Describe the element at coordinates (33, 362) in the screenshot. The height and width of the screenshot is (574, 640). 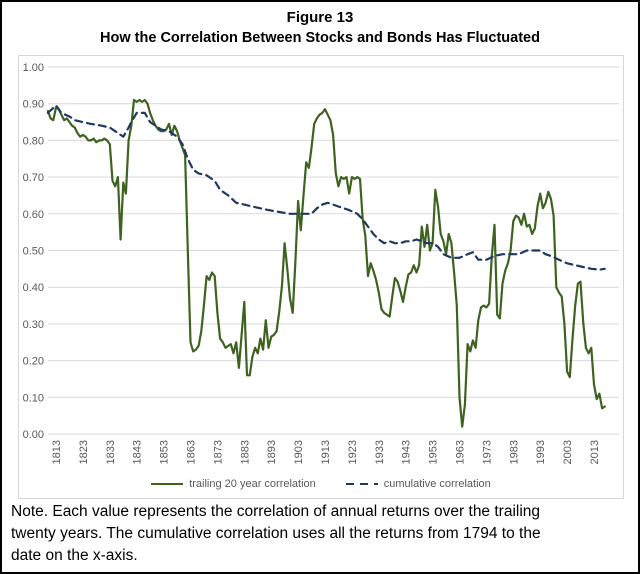
I see `y-tick-label: 0.20` at that location.